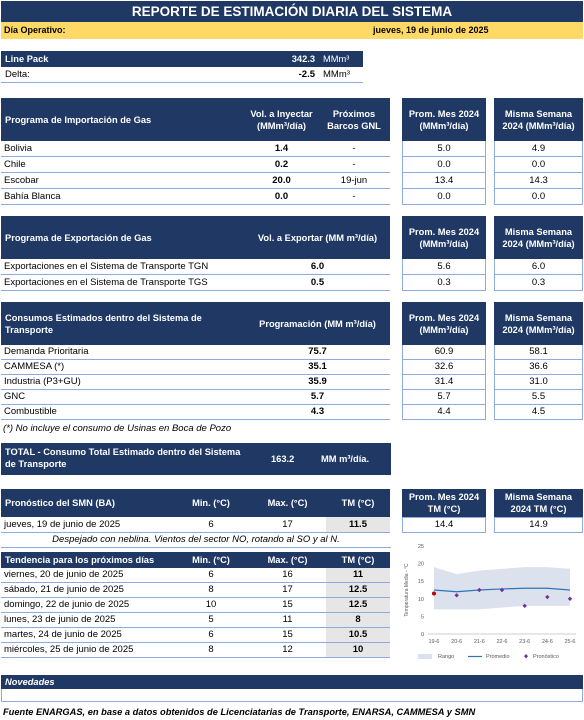 Image resolution: width=584 pixels, height=720 pixels. What do you see at coordinates (87, 650) in the screenshot?
I see `trend-row-date: miércoles, 25 de junio de 2025` at bounding box center [87, 650].